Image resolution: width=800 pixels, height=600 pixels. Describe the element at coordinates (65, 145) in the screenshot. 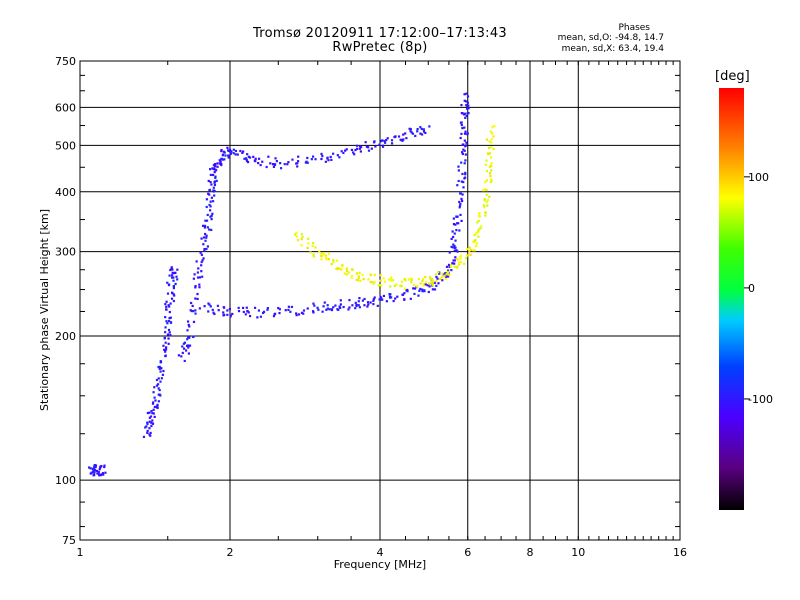

I see `y-tick-label: 500` at that location.